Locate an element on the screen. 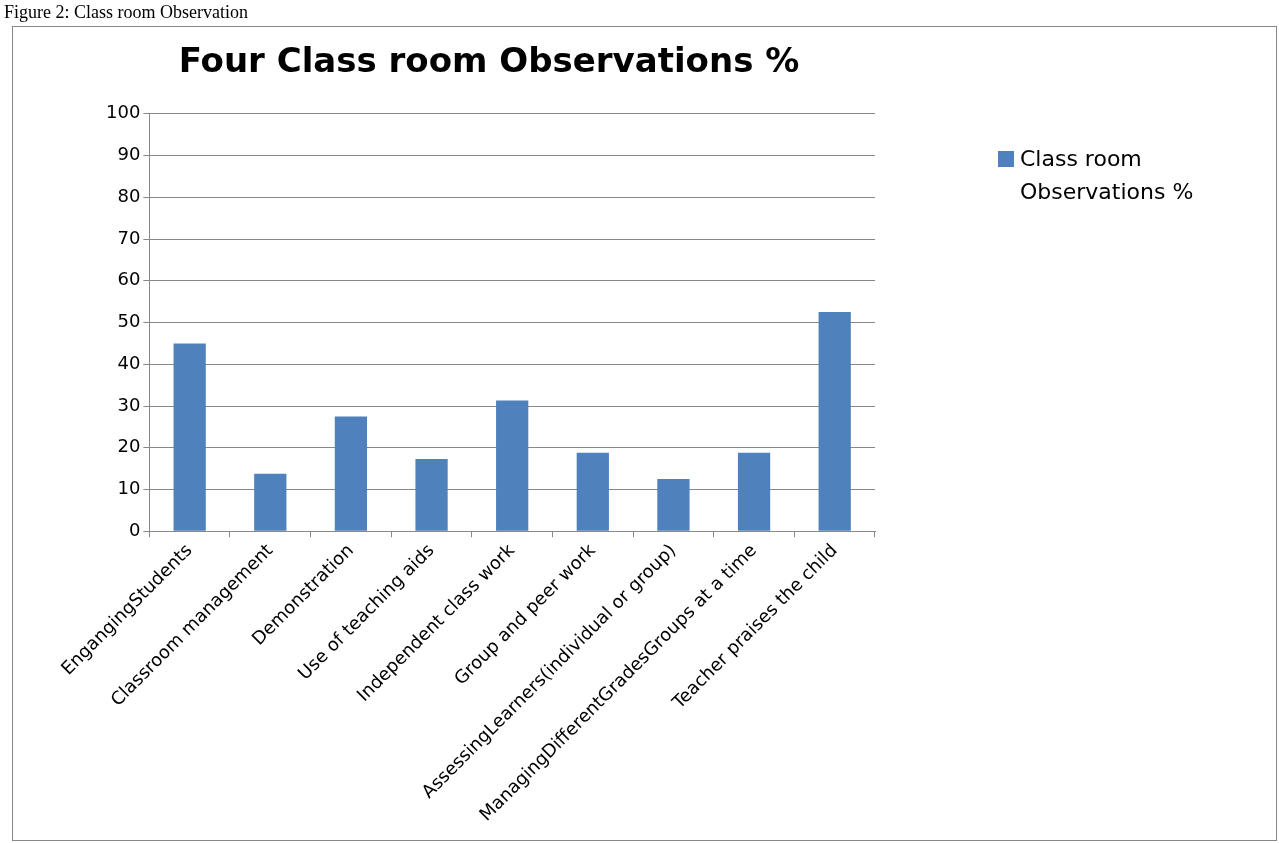  y-tick-label: 40 is located at coordinates (129, 362).